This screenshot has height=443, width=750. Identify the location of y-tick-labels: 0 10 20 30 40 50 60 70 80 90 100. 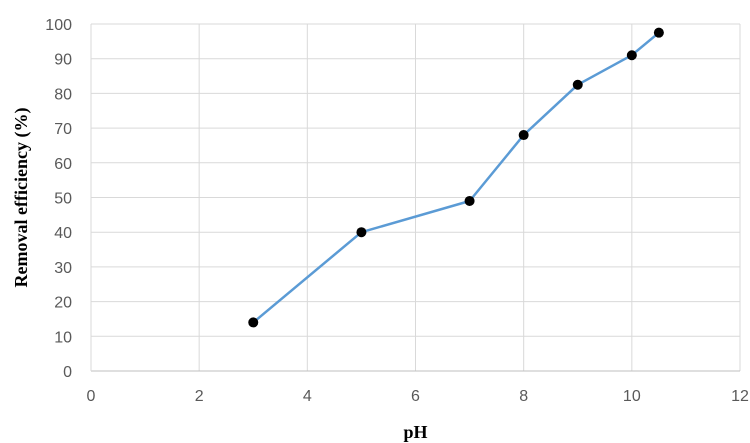
(58, 199).